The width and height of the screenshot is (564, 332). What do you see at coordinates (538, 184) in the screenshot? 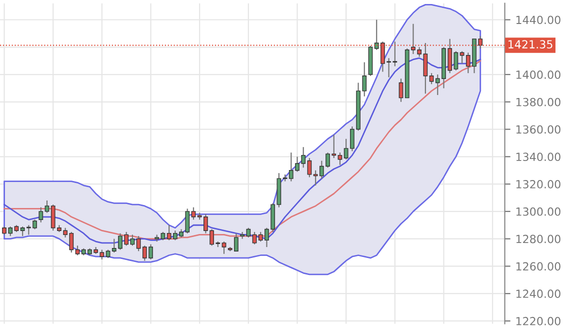
I see `y-tick-label: 1320.00` at bounding box center [538, 184].